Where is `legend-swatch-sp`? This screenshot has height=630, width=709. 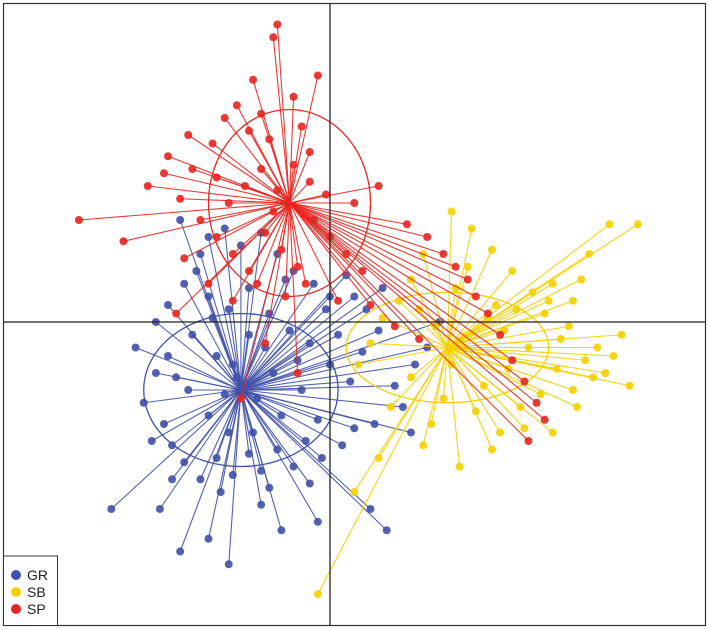 legend-swatch-sp is located at coordinates (16, 609).